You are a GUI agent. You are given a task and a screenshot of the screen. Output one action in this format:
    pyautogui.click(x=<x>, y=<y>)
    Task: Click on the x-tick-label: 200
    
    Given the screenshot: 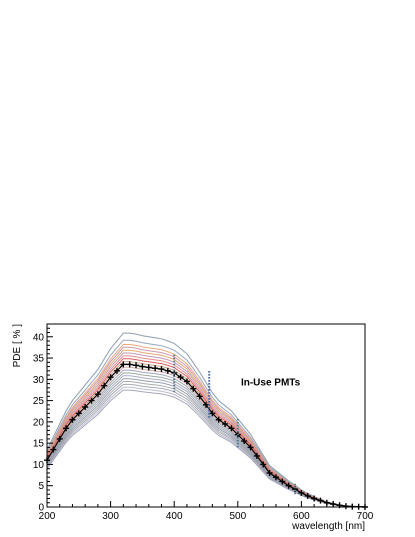 What is the action you would take?
    pyautogui.click(x=47, y=516)
    